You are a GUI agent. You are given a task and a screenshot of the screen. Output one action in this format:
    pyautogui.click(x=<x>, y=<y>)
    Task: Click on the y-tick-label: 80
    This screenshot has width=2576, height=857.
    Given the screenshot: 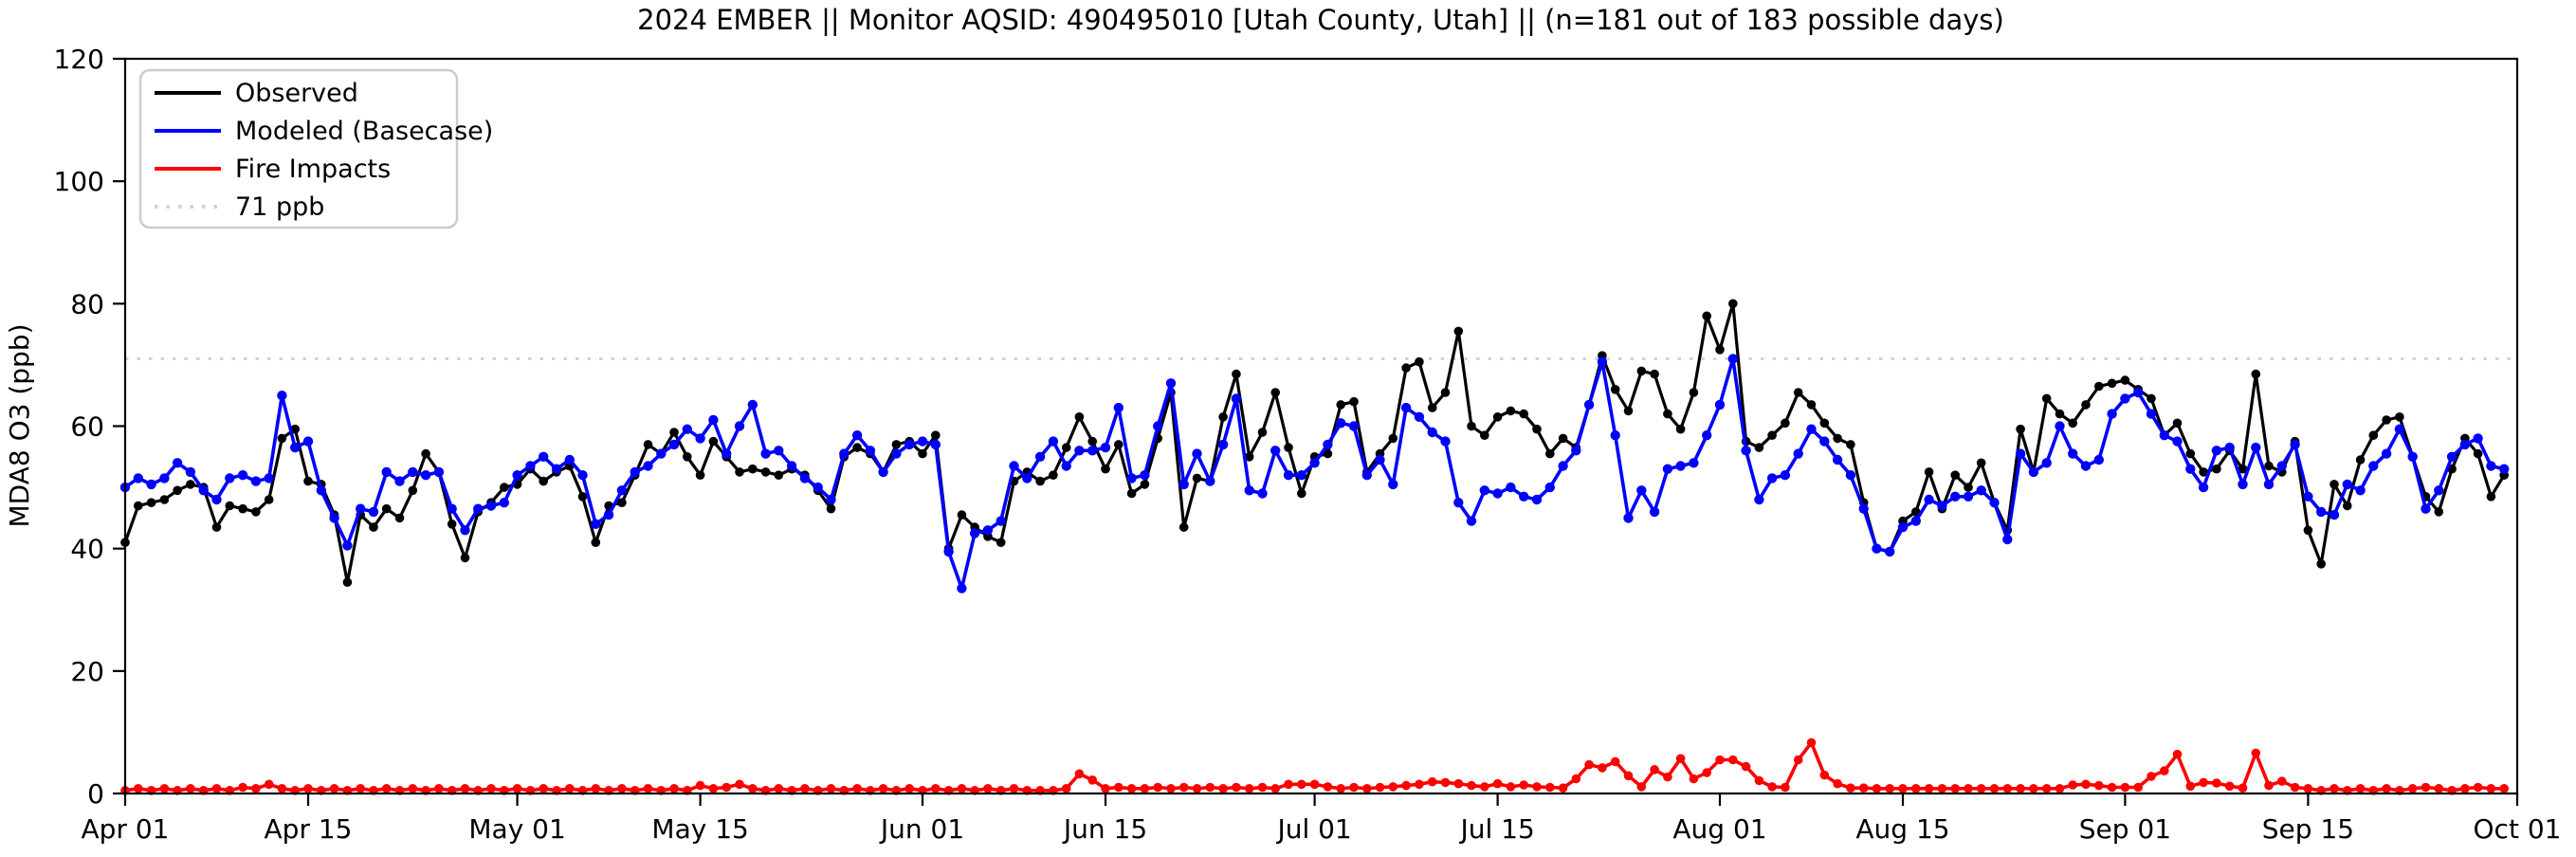 What is the action you would take?
    pyautogui.click(x=87, y=303)
    